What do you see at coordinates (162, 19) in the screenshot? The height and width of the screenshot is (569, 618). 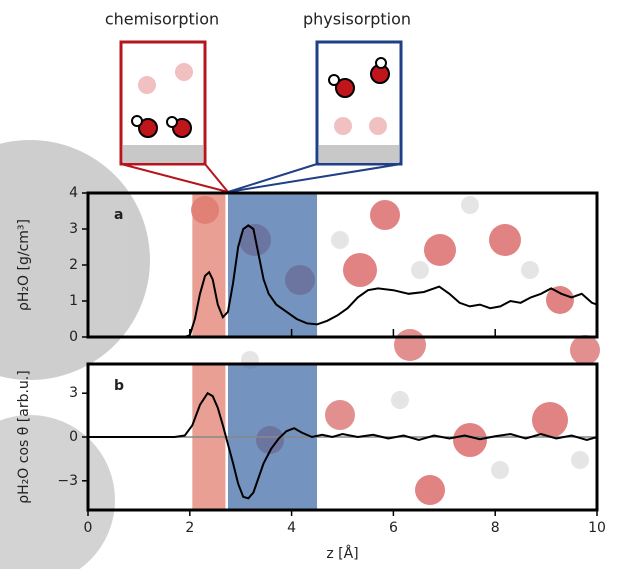 I see `annotation: chemisorption` at bounding box center [162, 19].